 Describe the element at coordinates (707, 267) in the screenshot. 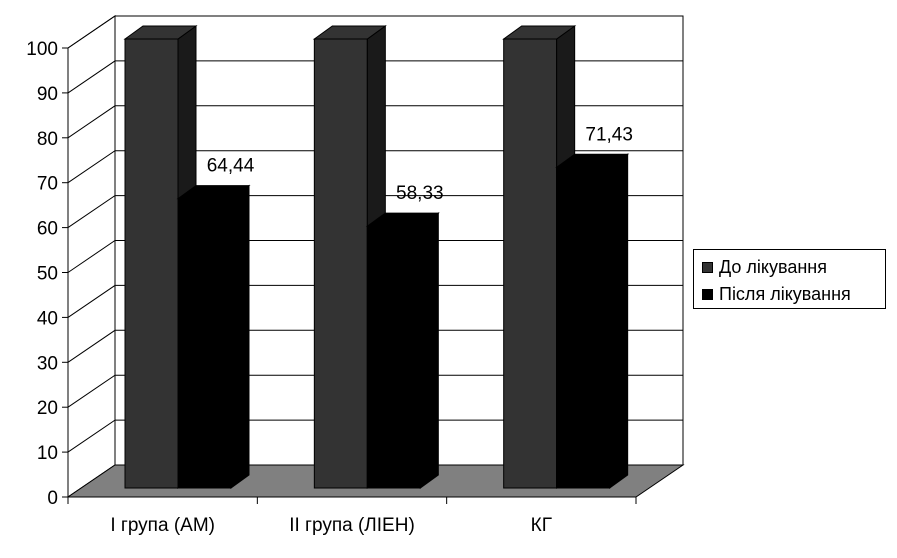

I see `legend-swatch-before` at that location.